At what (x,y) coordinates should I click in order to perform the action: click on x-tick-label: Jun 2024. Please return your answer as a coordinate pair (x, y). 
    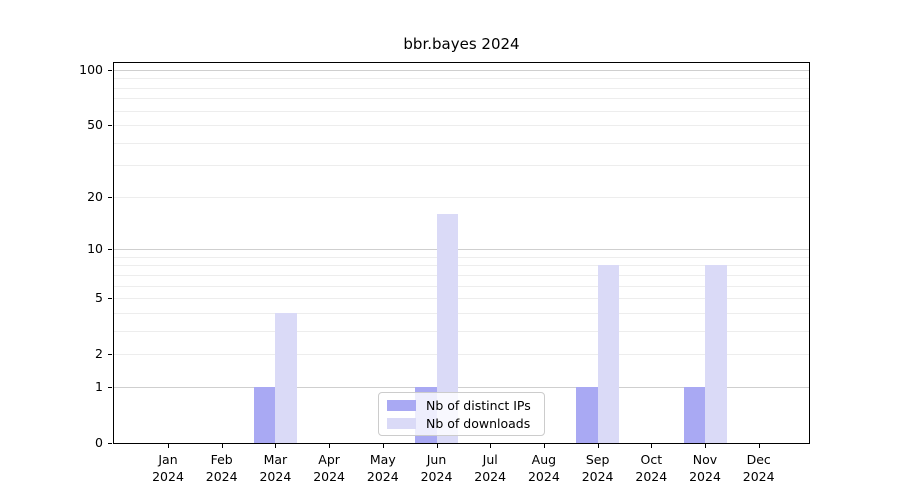
    Looking at the image, I should click on (436, 468).